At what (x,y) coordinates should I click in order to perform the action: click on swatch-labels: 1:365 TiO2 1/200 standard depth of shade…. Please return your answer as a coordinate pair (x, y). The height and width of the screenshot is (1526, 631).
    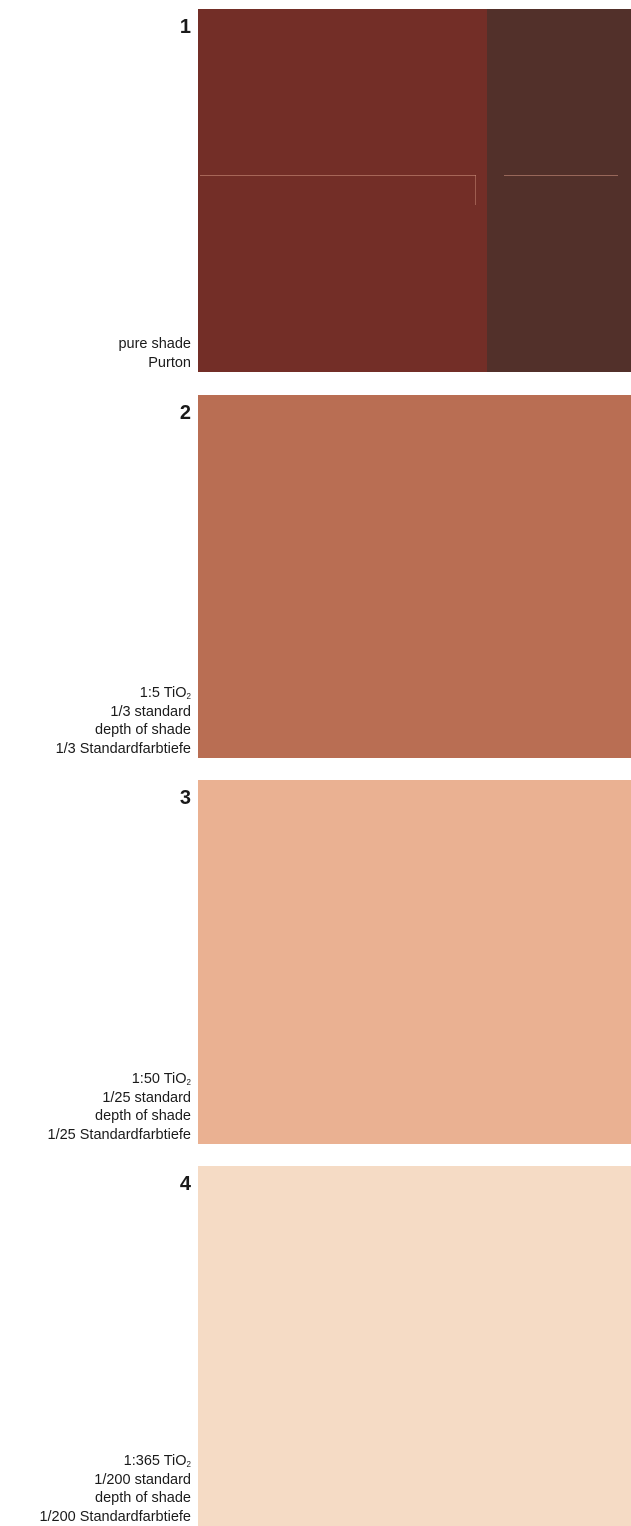
    Looking at the image, I should click on (115, 1489).